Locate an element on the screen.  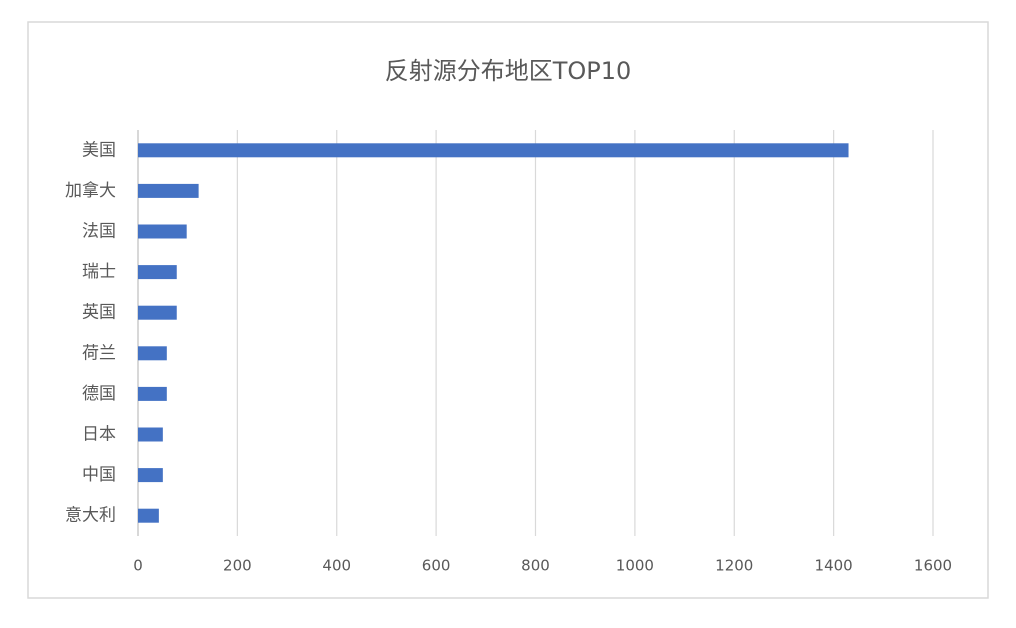
chart-title: 反射源分布地区TOP10 is located at coordinates (508, 71).